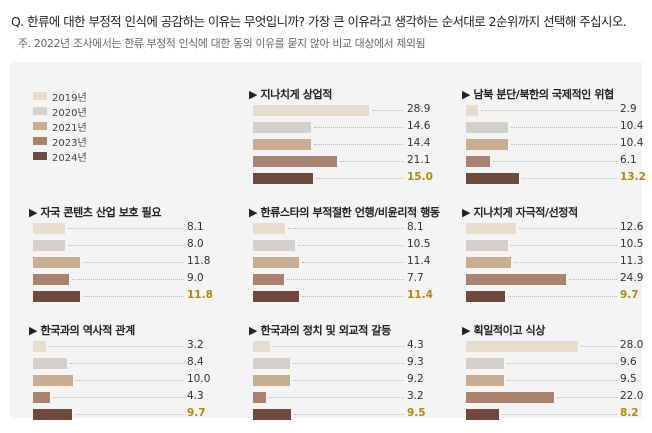 The image size is (652, 433). I want to click on bar-row: 11.3, so click(556, 263).